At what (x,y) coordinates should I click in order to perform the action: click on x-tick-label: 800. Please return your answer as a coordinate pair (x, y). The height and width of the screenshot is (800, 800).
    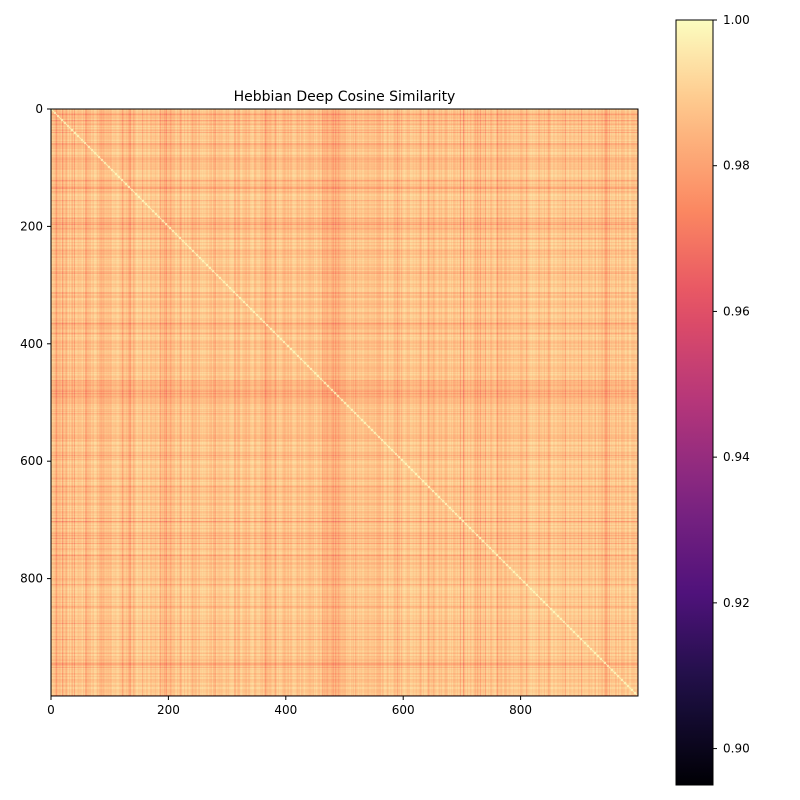
    Looking at the image, I should click on (520, 710).